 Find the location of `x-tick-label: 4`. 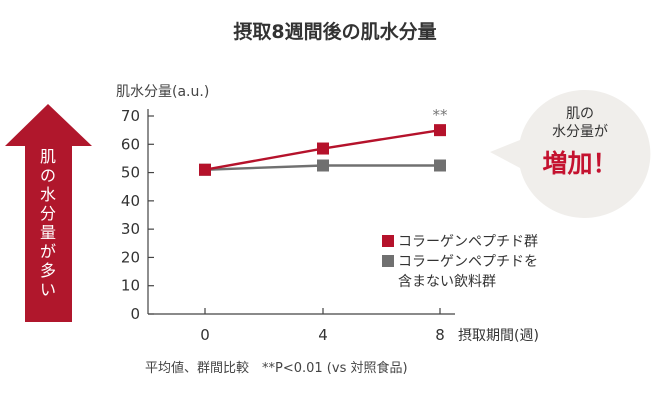

x-tick-label: 4 is located at coordinates (323, 335).